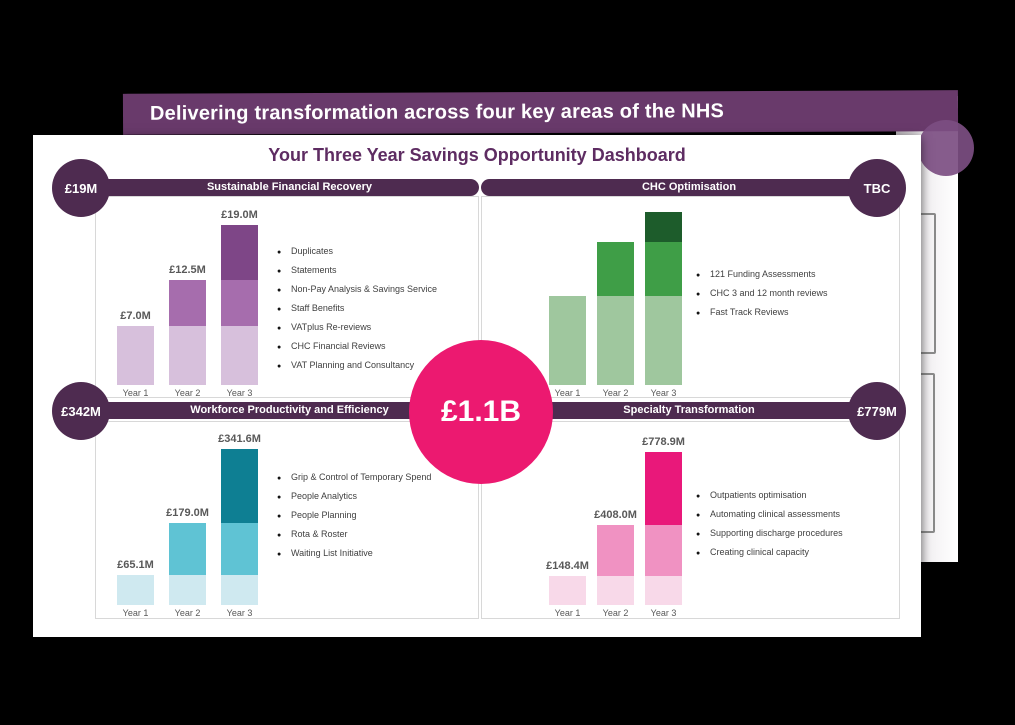 This screenshot has height=725, width=1015. What do you see at coordinates (356, 328) in the screenshot?
I see `bullet-item: VATplus Re-reviews` at bounding box center [356, 328].